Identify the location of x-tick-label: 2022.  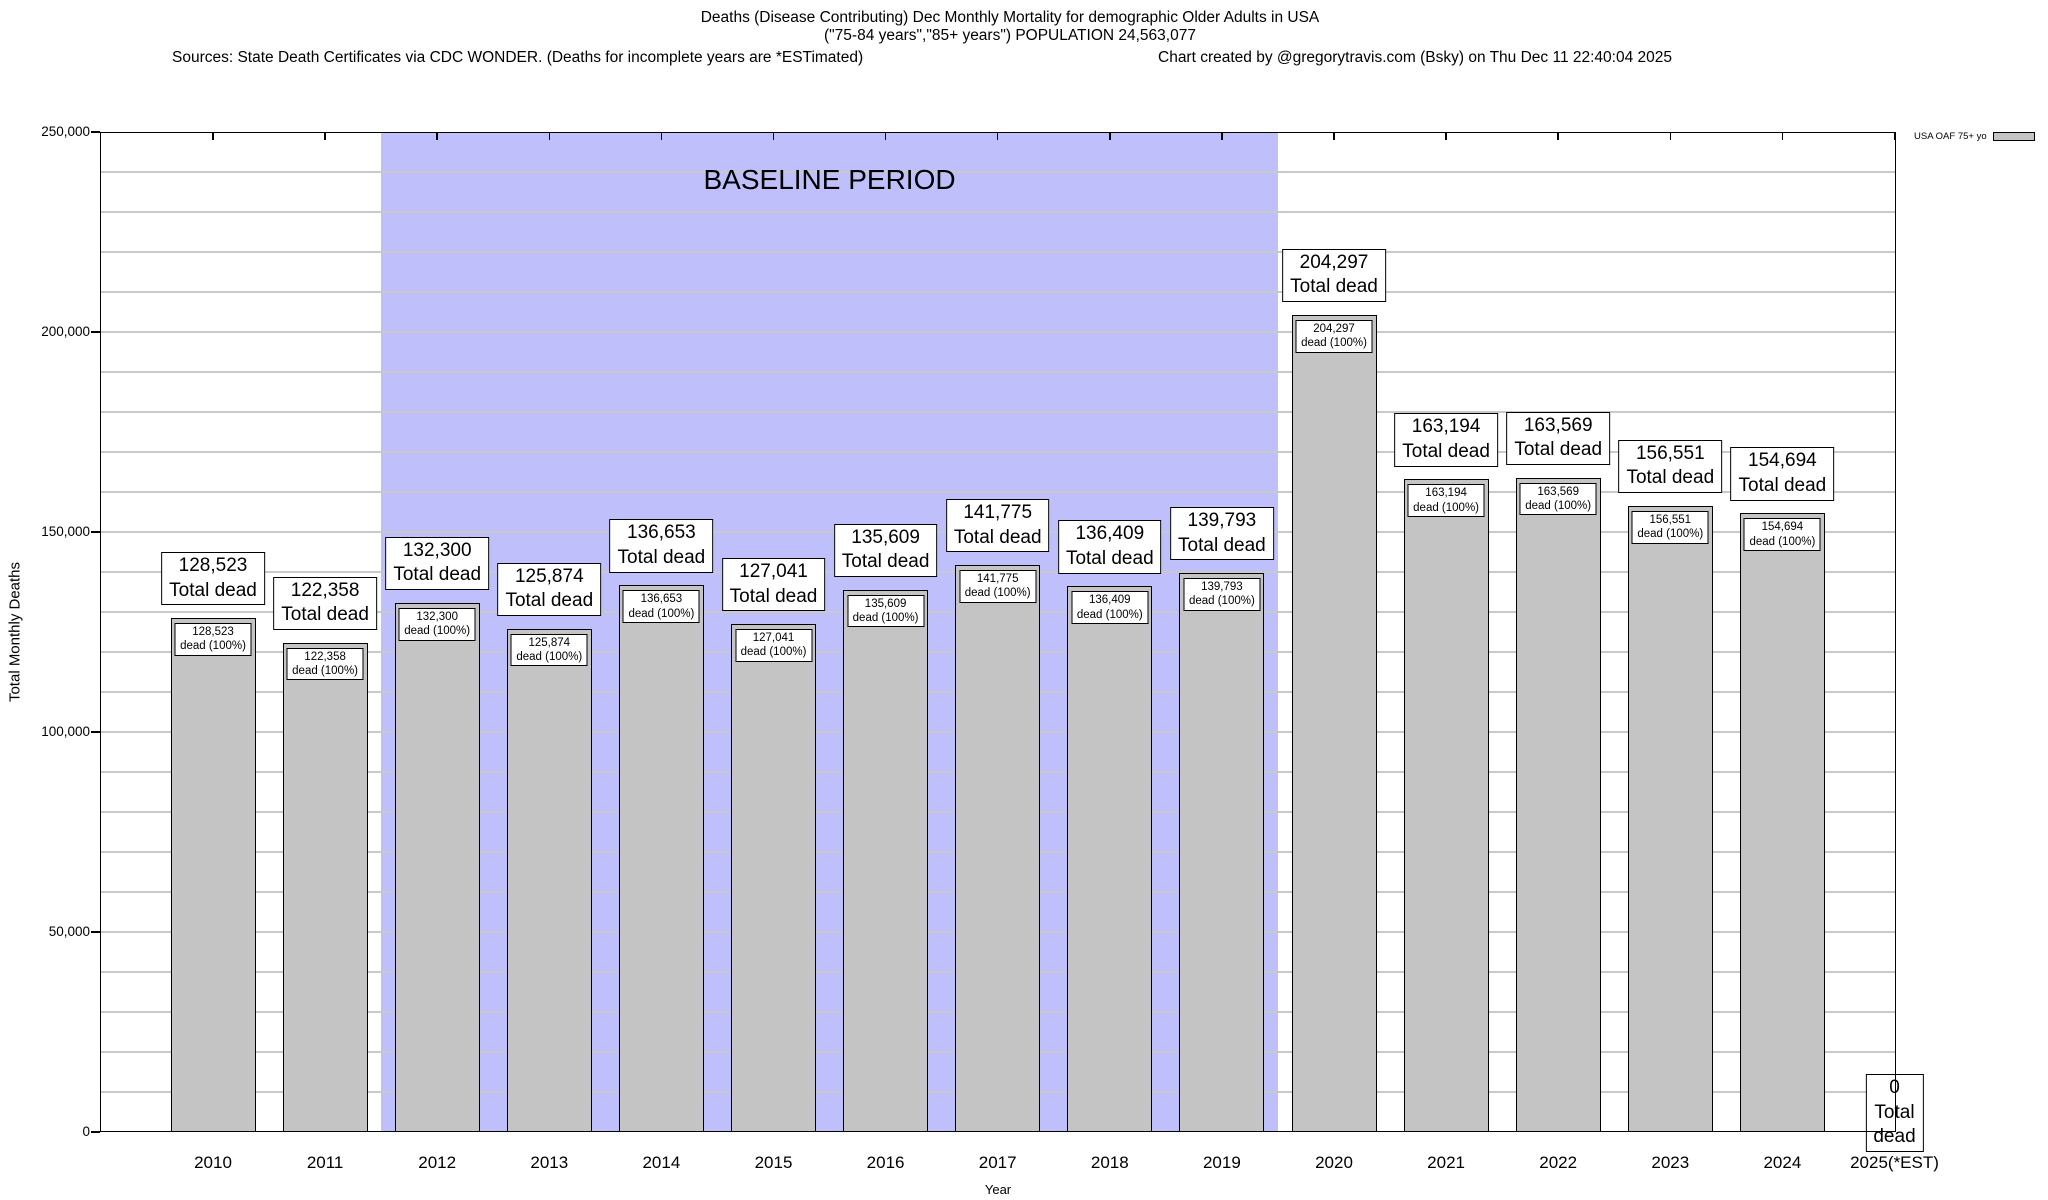
(1558, 1162).